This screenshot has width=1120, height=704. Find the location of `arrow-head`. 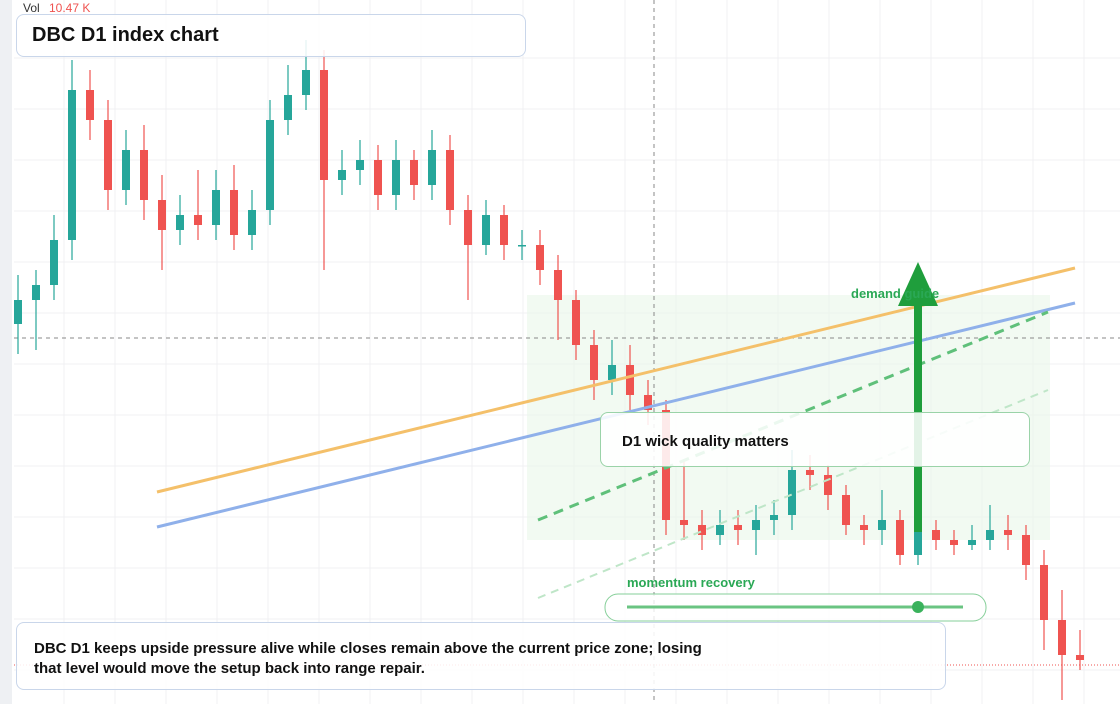

arrow-head is located at coordinates (918, 284).